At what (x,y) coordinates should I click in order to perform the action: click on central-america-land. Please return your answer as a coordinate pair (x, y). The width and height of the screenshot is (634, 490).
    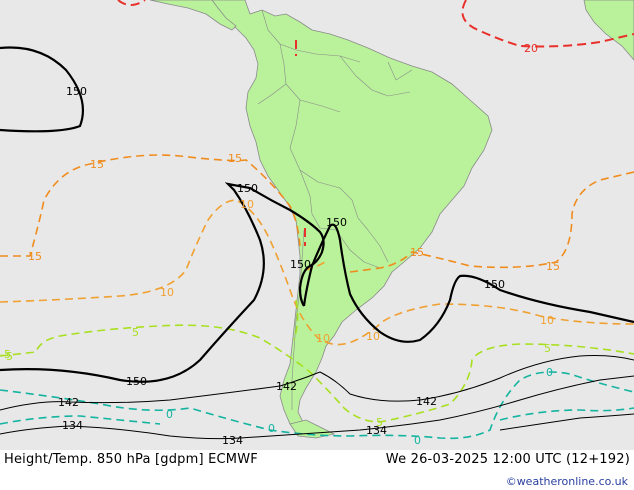
    Looking at the image, I should click on (193, 15).